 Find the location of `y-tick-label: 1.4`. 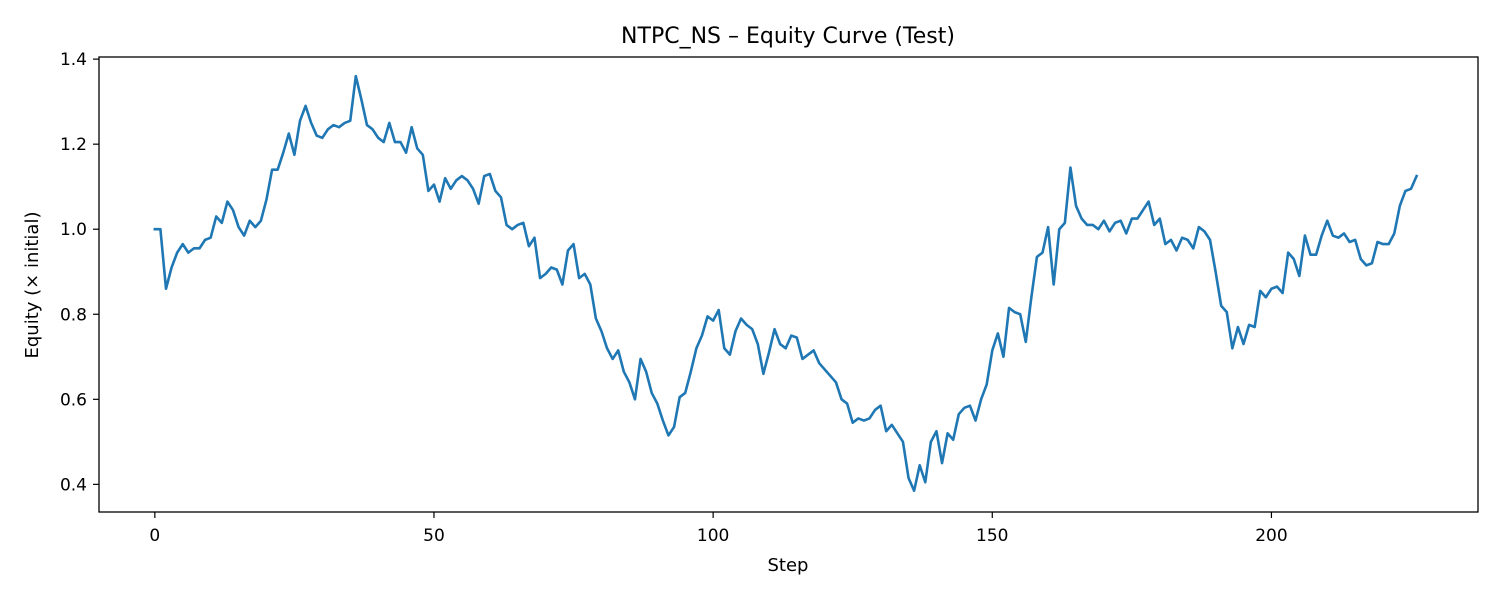

y-tick-label: 1.4 is located at coordinates (73, 60).